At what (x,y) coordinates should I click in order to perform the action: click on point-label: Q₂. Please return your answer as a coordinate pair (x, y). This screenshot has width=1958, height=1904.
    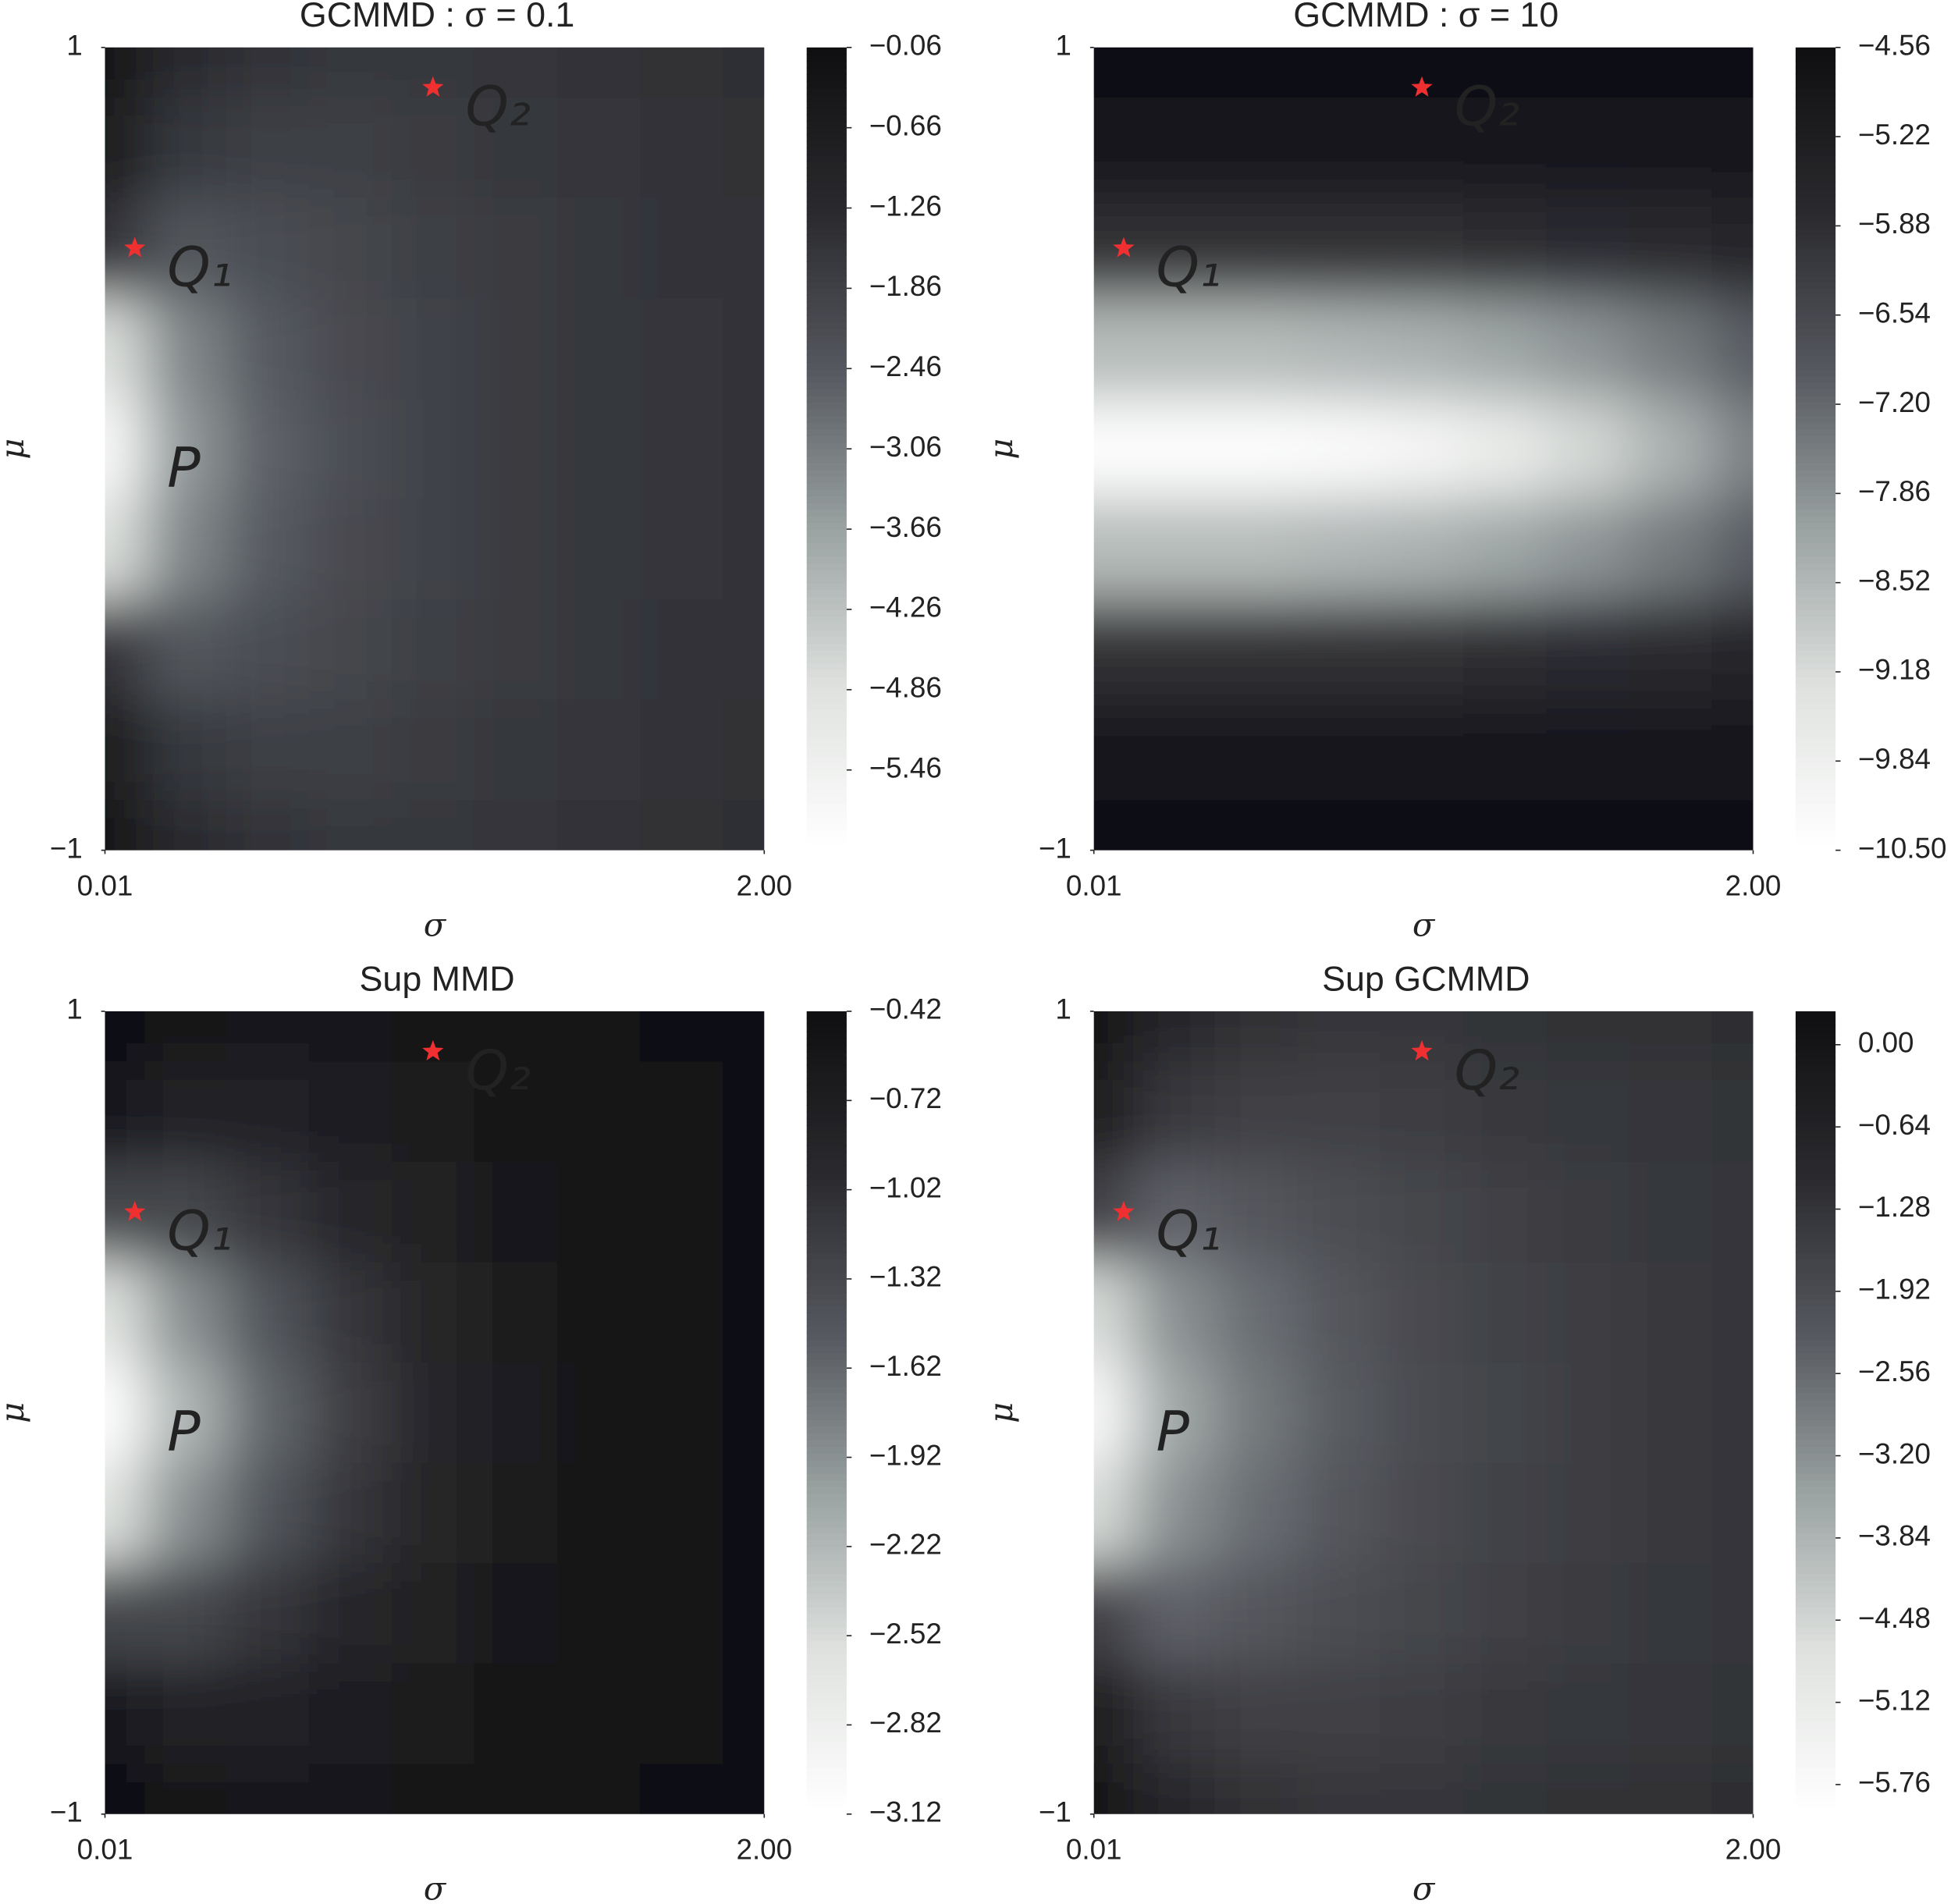
    Looking at the image, I should click on (1487, 1071).